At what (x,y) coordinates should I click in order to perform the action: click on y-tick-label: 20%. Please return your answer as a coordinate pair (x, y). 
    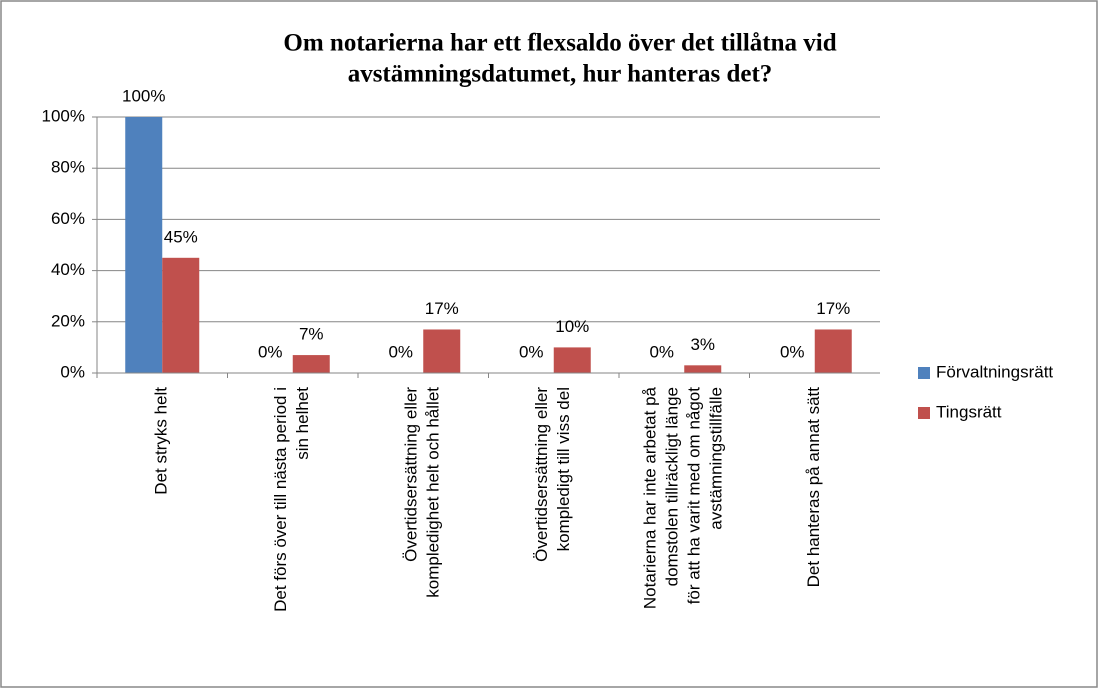
    Looking at the image, I should click on (68, 320).